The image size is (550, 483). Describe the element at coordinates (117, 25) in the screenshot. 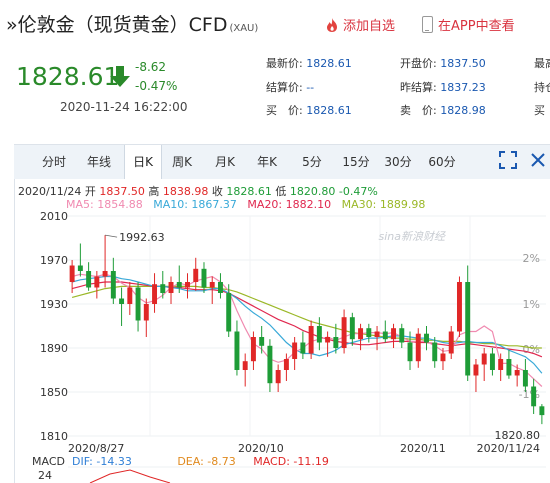

I see `title-text: »伦敦金（现货黄金）CFD` at that location.